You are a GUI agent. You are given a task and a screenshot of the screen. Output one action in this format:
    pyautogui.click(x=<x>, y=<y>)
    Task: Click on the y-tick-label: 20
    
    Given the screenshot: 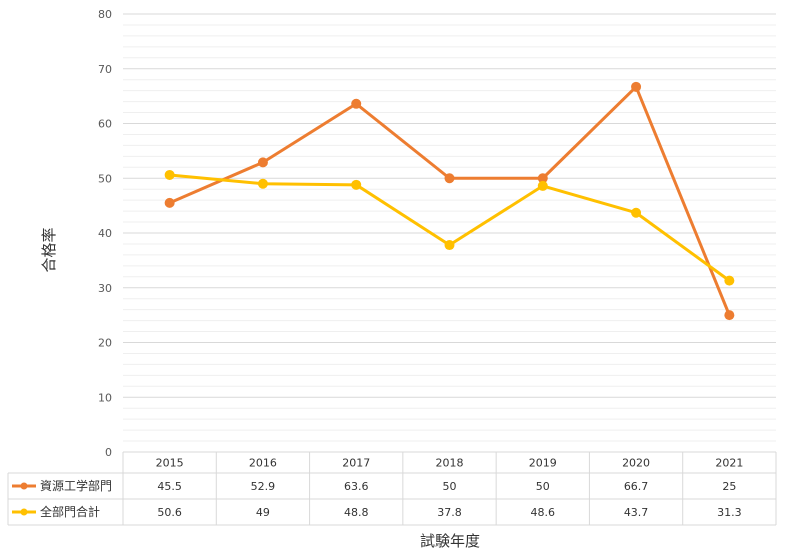 What is the action you would take?
    pyautogui.click(x=105, y=343)
    